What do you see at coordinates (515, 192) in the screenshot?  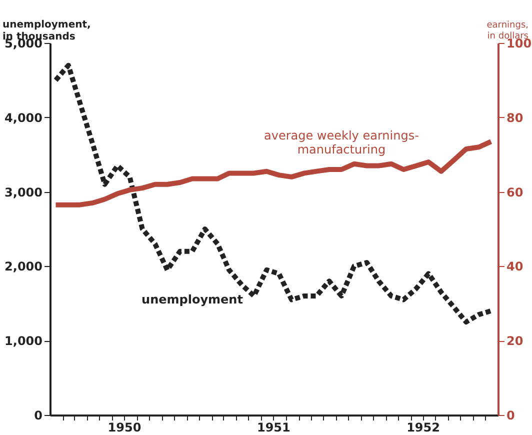 I see `y2-tick-label: 60` at bounding box center [515, 192].